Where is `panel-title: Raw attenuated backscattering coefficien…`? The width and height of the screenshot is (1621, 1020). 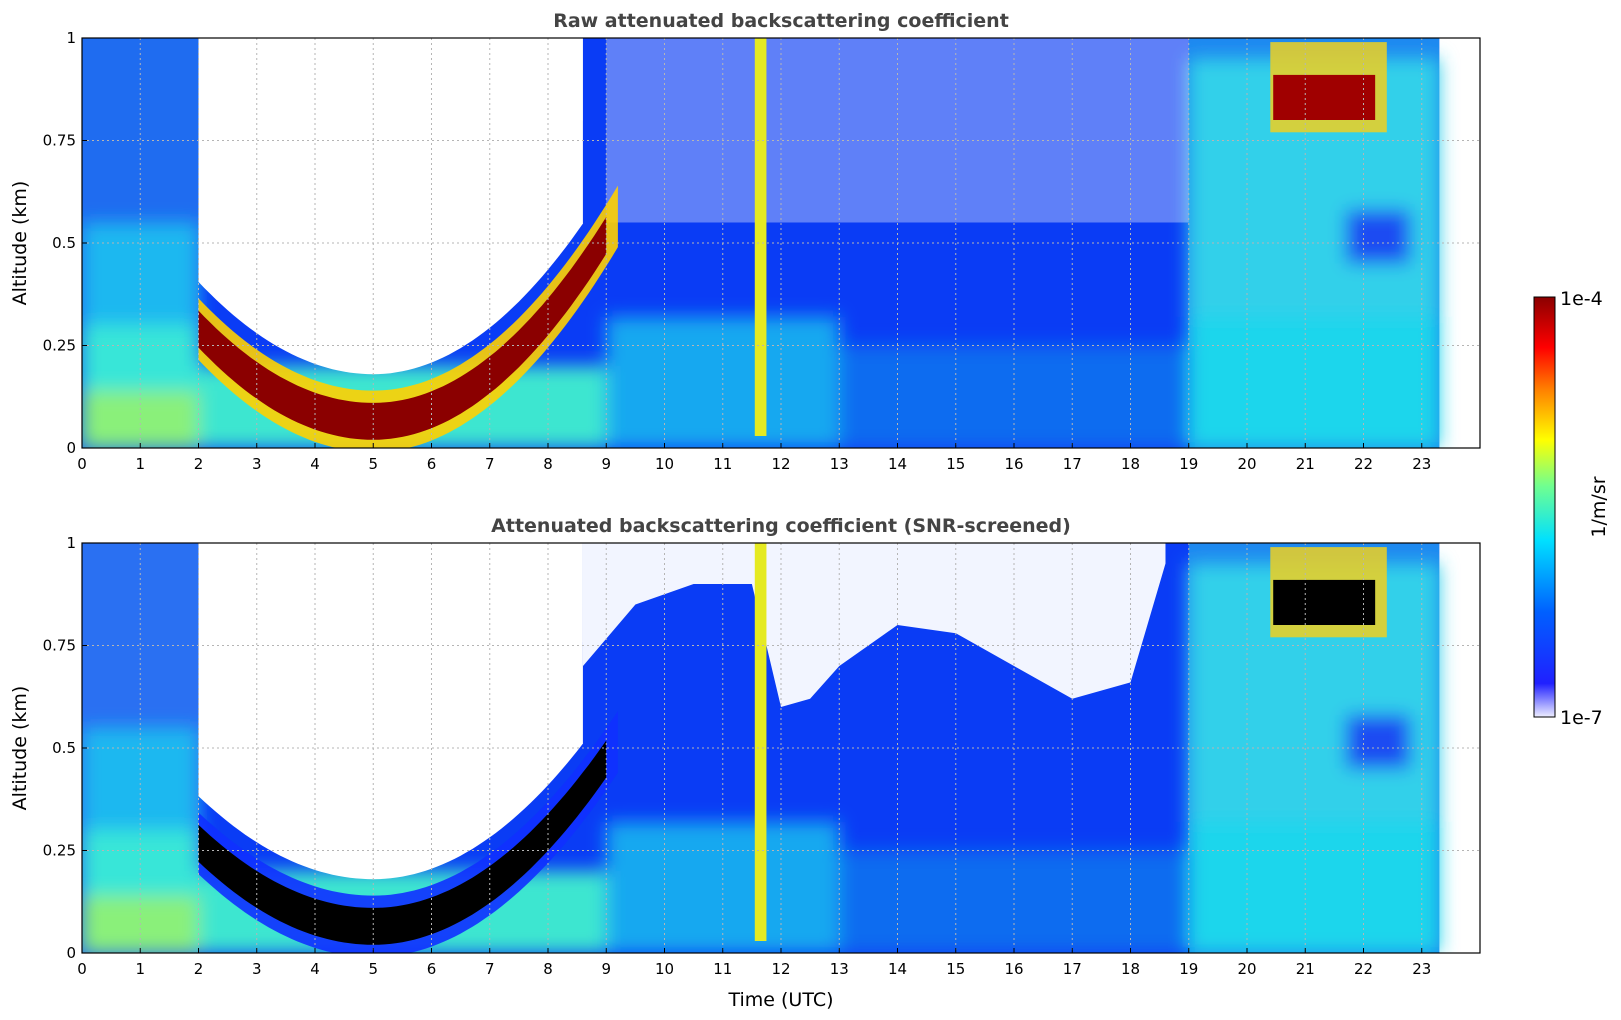
panel-title: Raw attenuated backscattering coefficien… is located at coordinates (781, 21).